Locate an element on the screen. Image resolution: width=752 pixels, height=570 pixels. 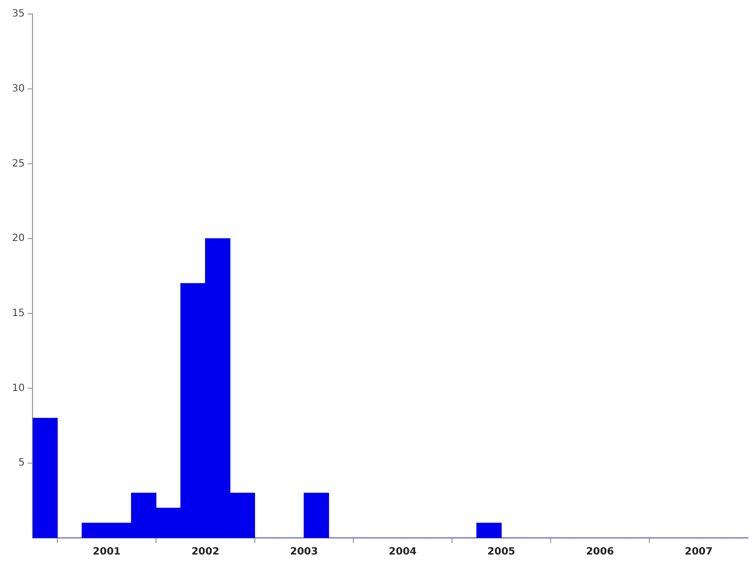
y-tick-label: 5 is located at coordinates (21, 463).